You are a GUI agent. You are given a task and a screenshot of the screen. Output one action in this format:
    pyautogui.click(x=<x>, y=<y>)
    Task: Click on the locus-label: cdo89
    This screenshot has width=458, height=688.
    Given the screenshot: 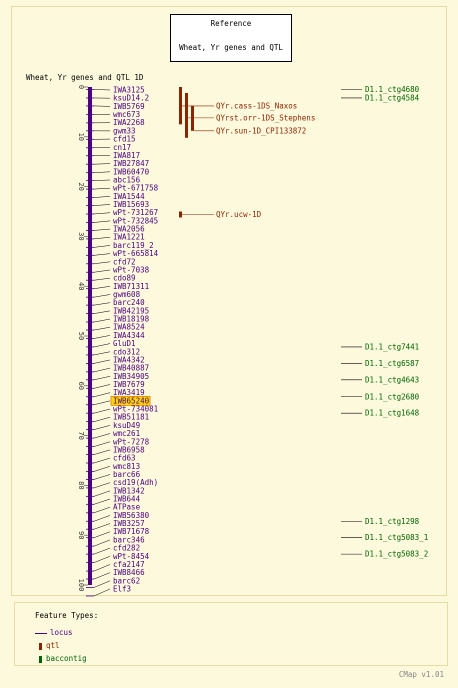 What is the action you would take?
    pyautogui.click(x=124, y=278)
    